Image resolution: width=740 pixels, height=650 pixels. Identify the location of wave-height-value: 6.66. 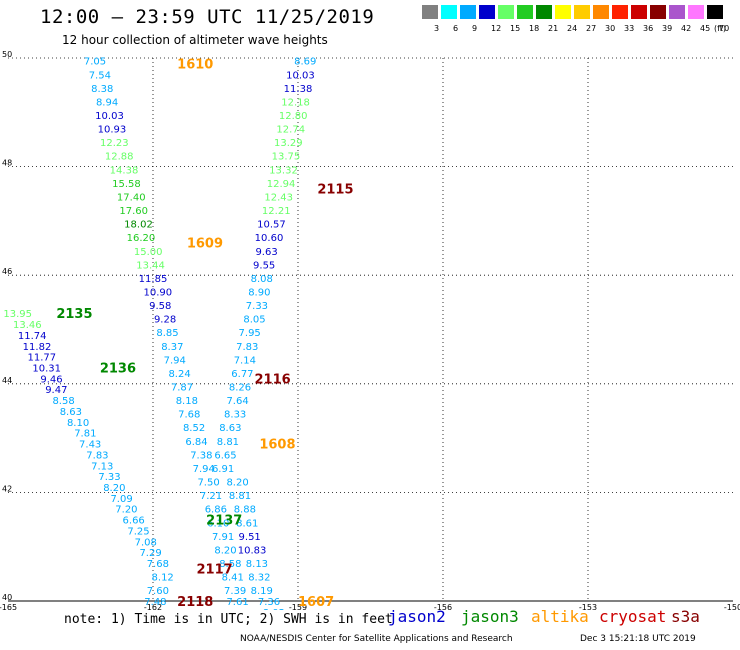
(134, 521).